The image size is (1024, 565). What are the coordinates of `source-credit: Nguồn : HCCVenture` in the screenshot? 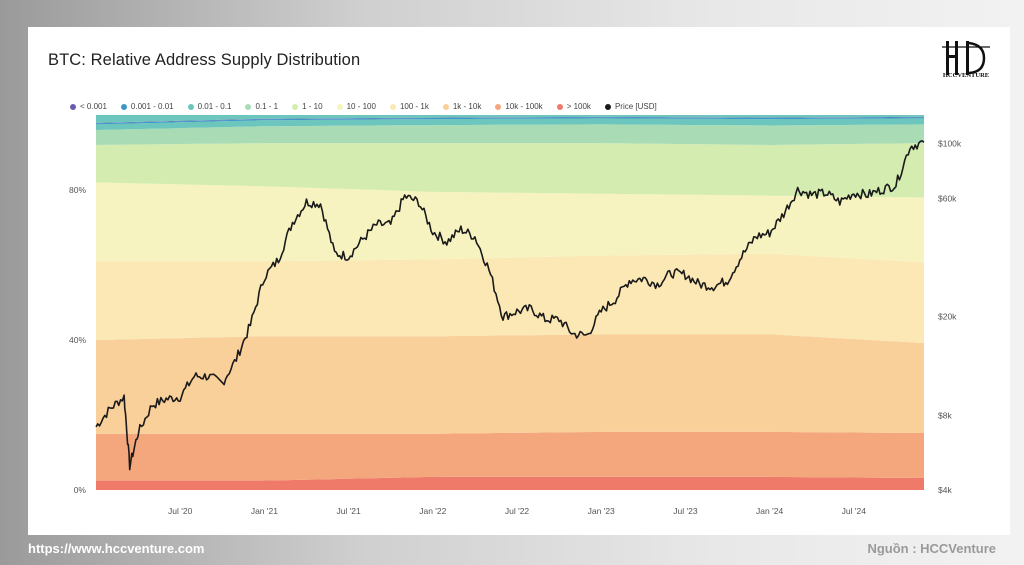 It's located at (931, 548).